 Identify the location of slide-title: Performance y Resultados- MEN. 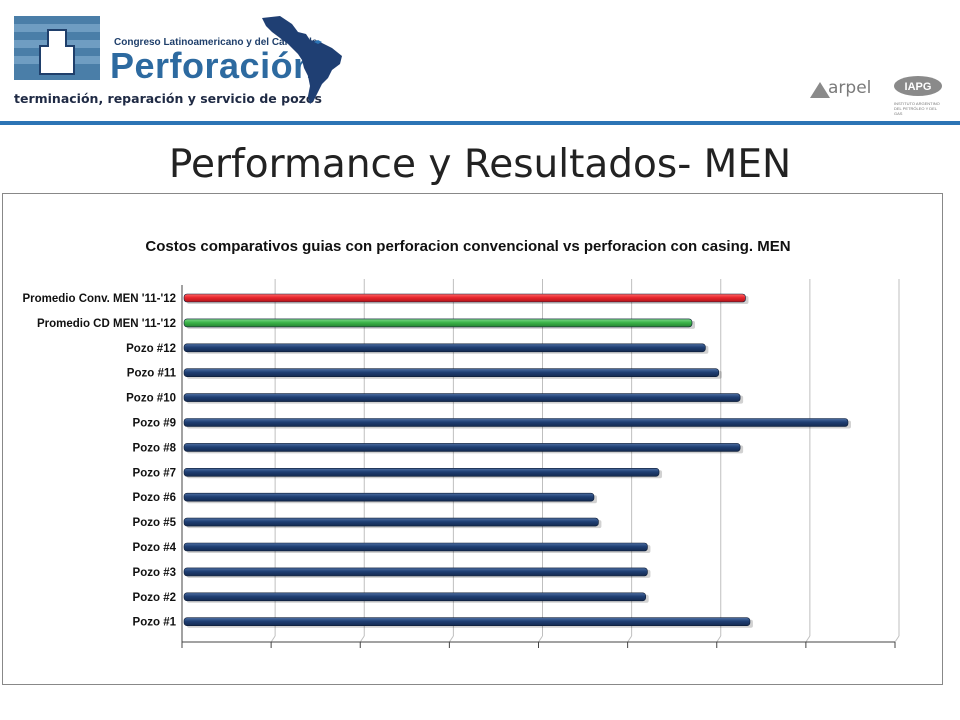
(480, 164).